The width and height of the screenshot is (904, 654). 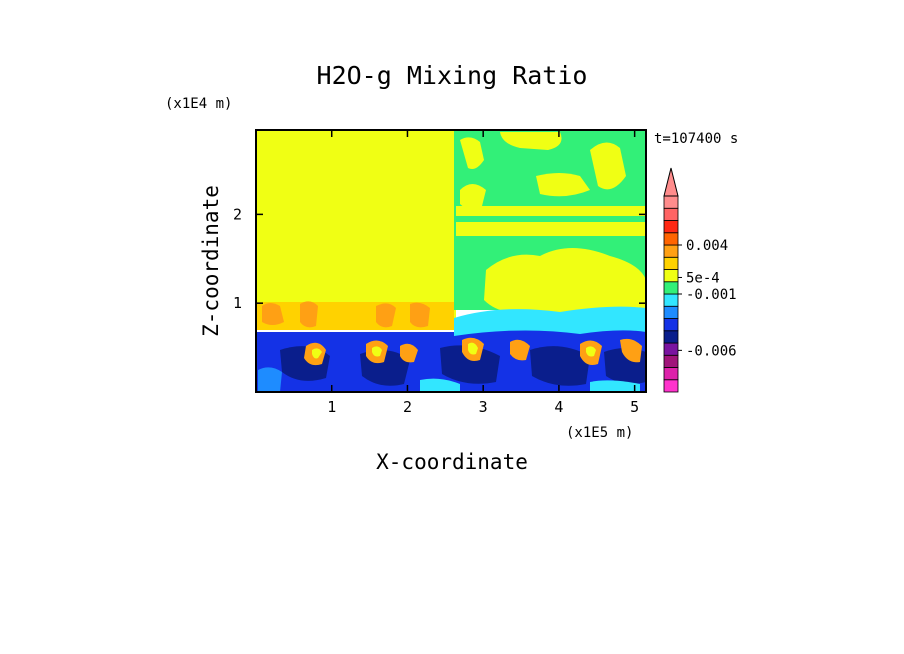 I want to click on y-tick-label: 1, so click(x=237, y=303).